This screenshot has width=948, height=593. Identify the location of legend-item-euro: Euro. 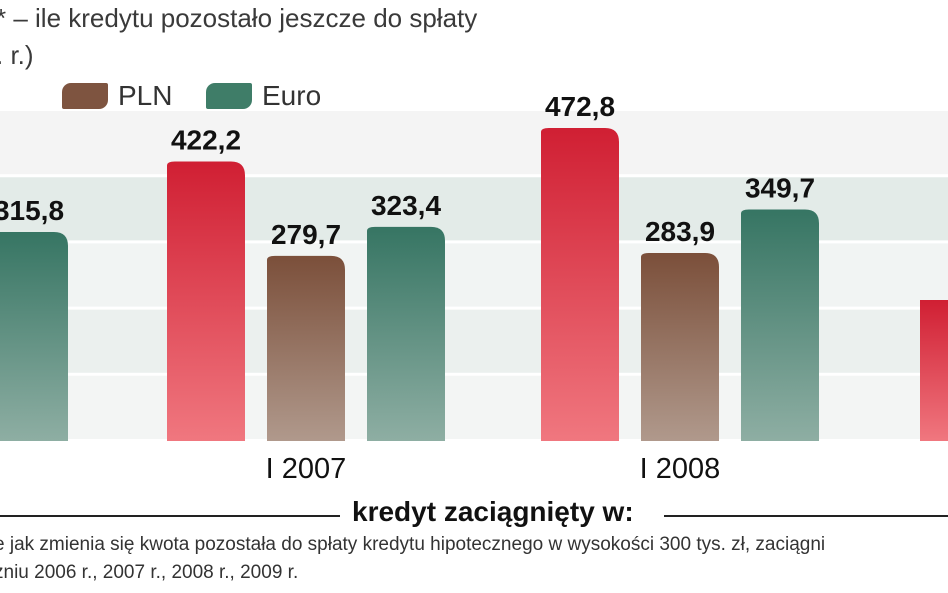
(263, 96).